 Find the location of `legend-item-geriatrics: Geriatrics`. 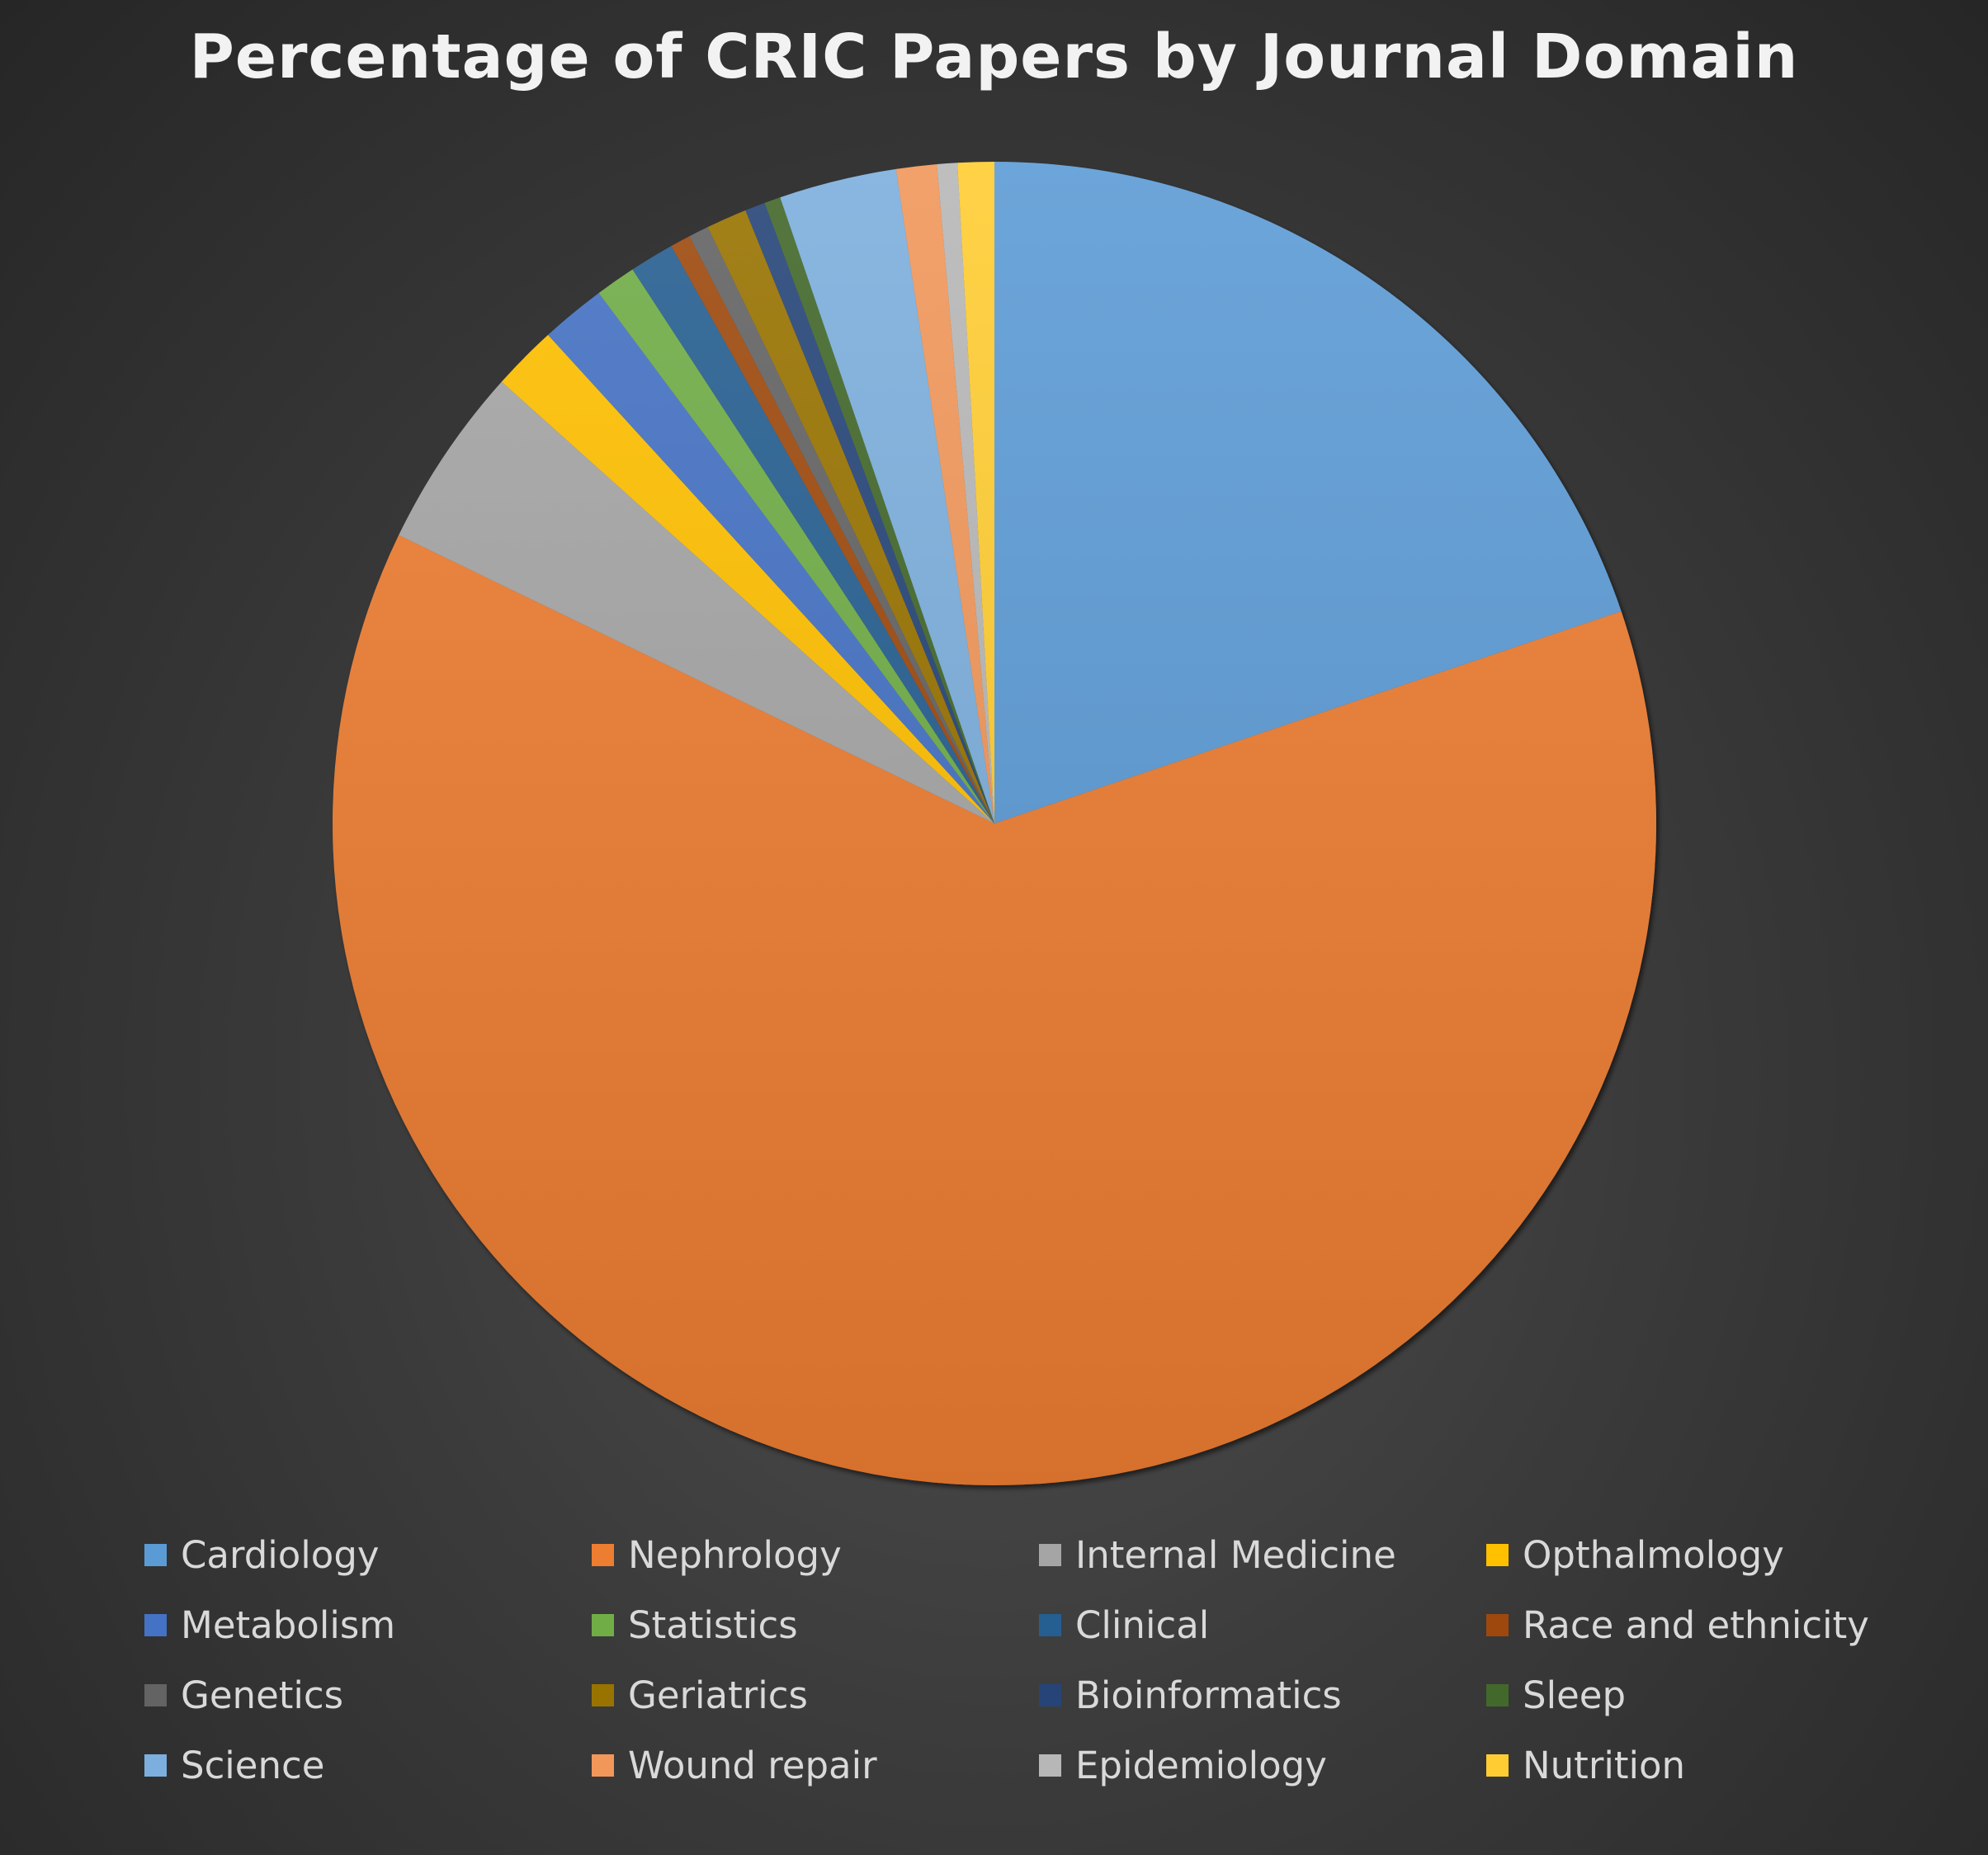

legend-item-geriatrics: Geriatrics is located at coordinates (816, 1695).